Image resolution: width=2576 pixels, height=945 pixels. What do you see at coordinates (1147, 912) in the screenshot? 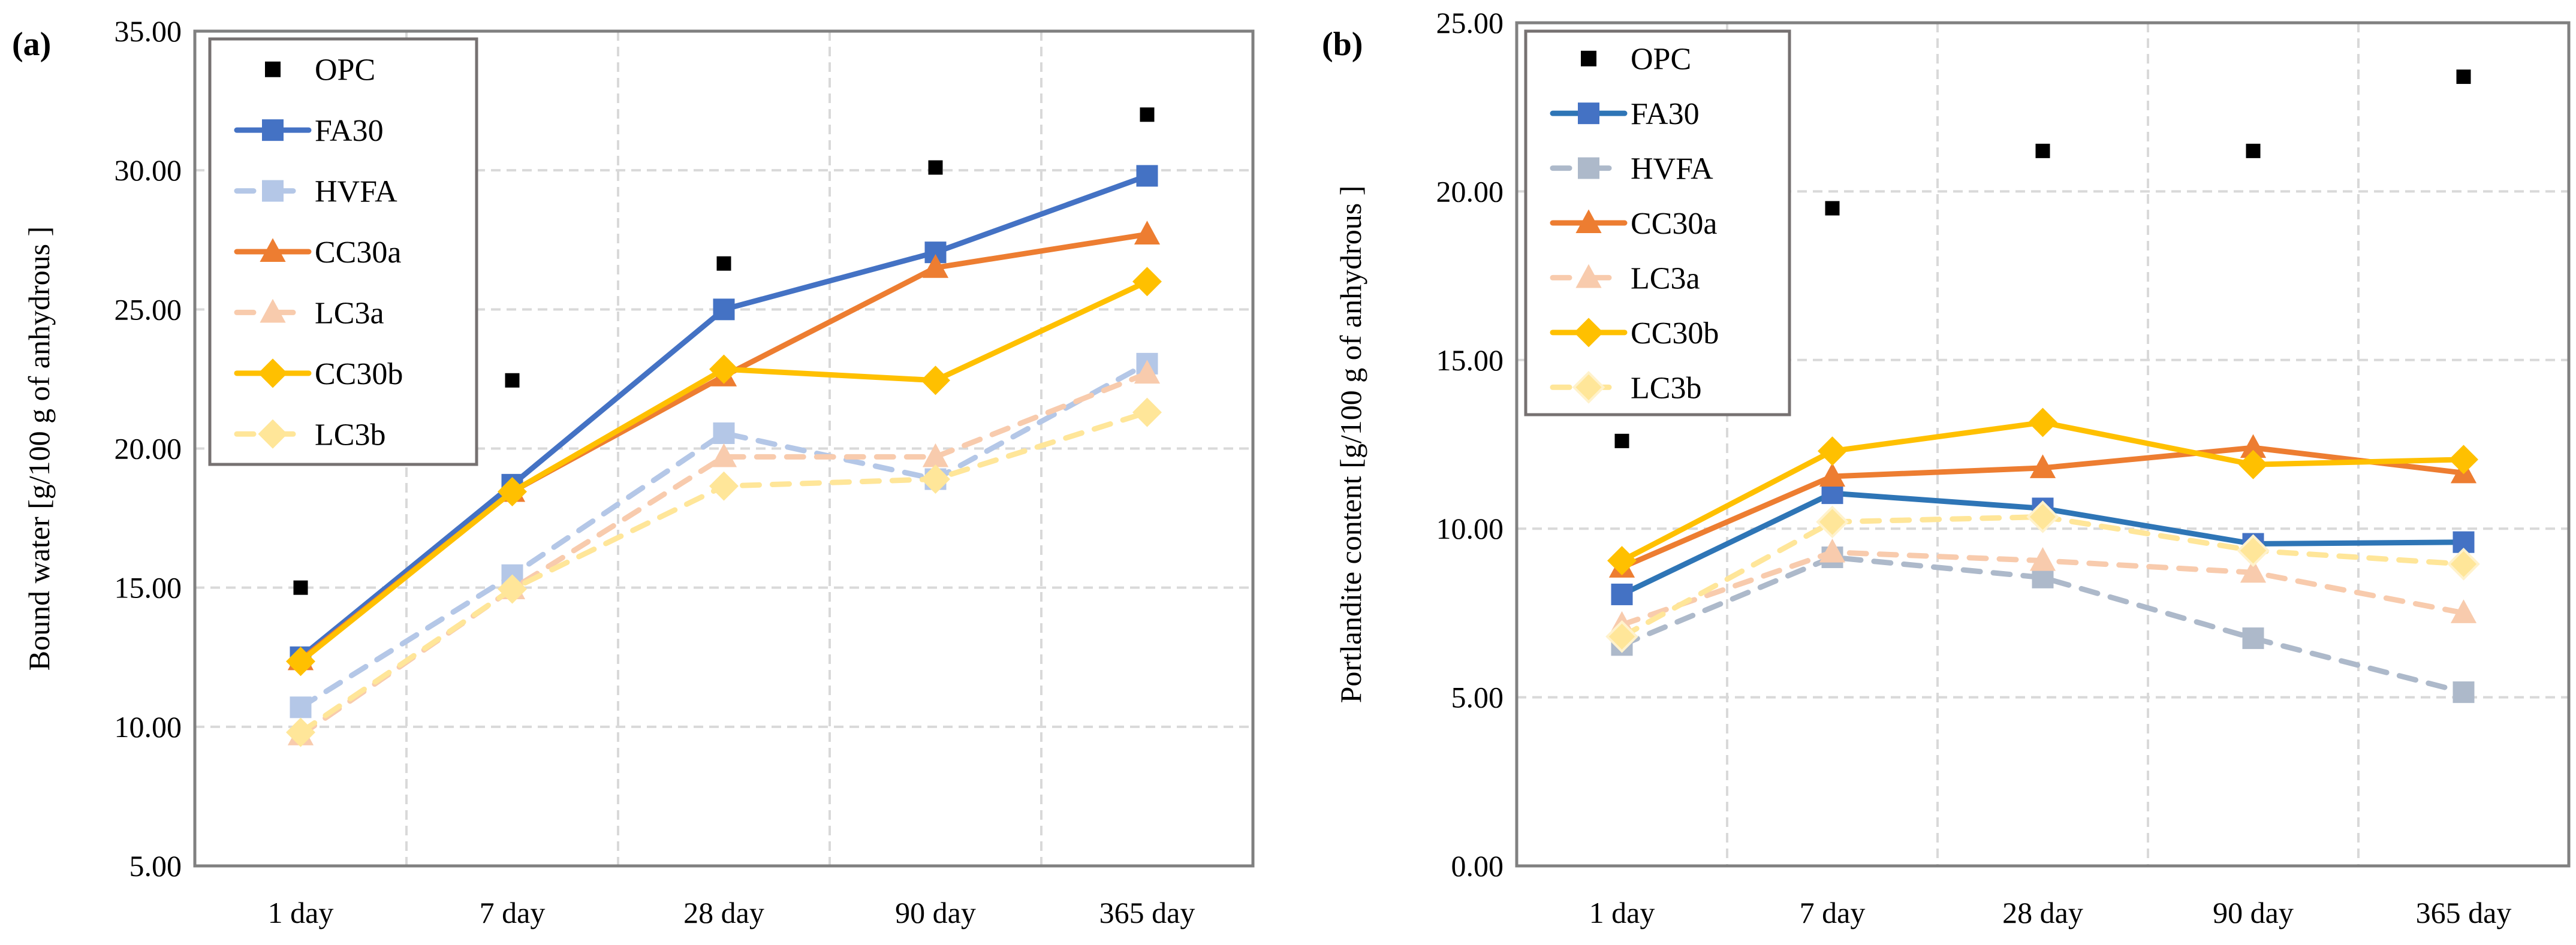
I see `x-tick-label: 365 day` at bounding box center [1147, 912].